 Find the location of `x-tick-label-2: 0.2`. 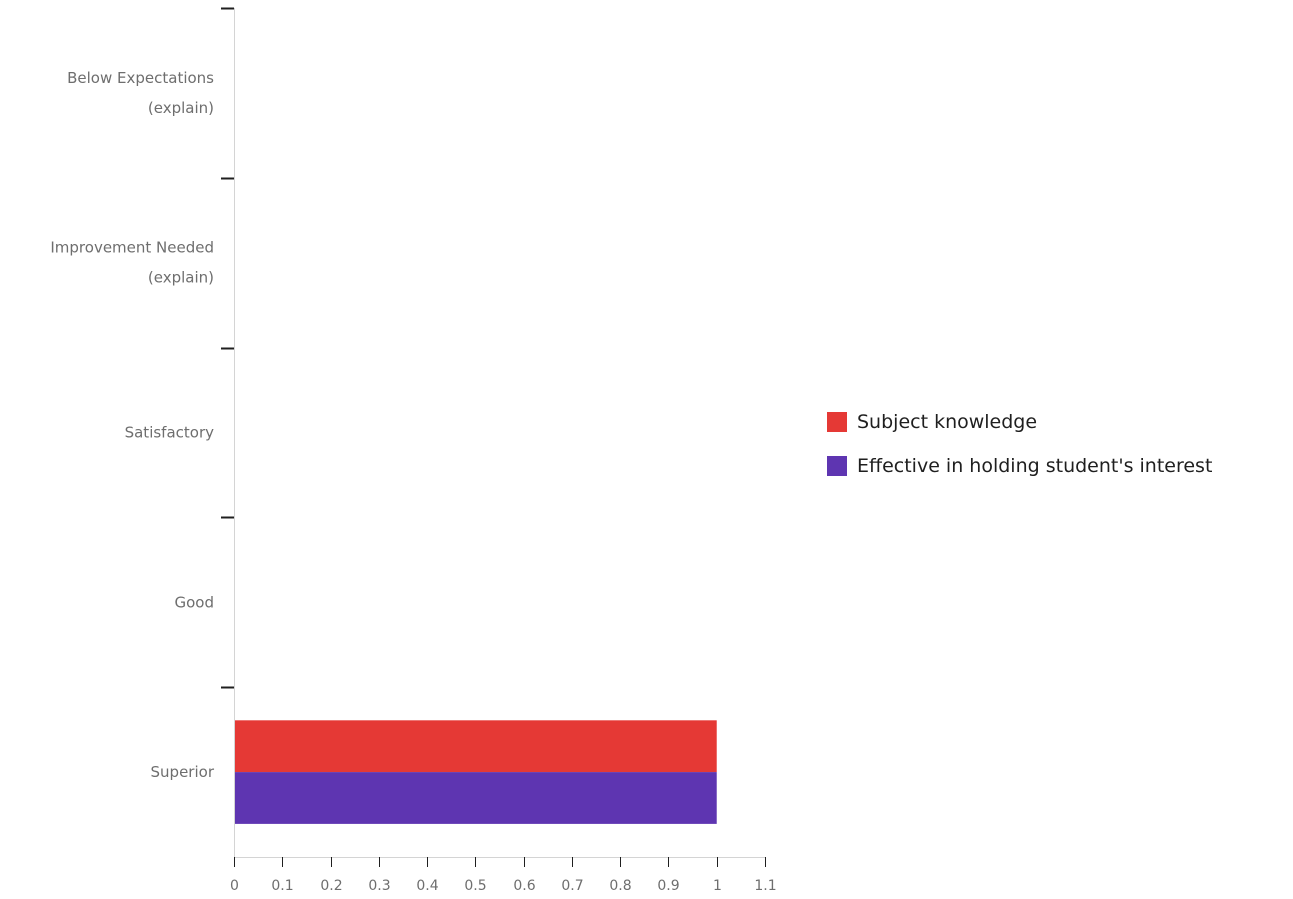

x-tick-label-2: 0.2 is located at coordinates (331, 886).